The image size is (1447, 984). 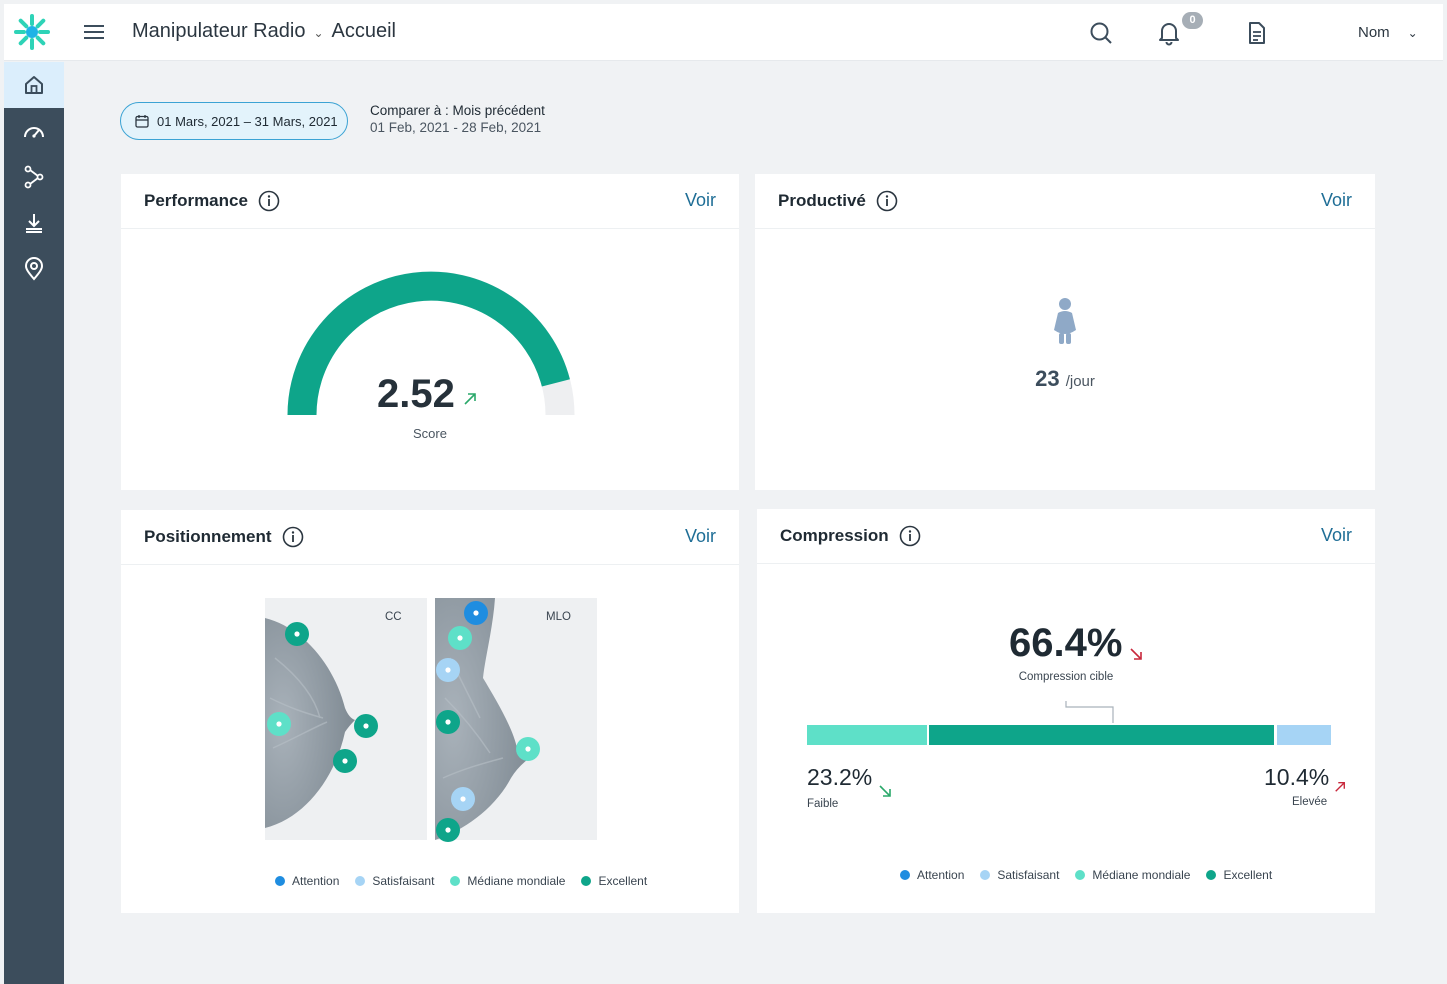 What do you see at coordinates (32, 32) in the screenshot?
I see `brand-logo-icon` at bounding box center [32, 32].